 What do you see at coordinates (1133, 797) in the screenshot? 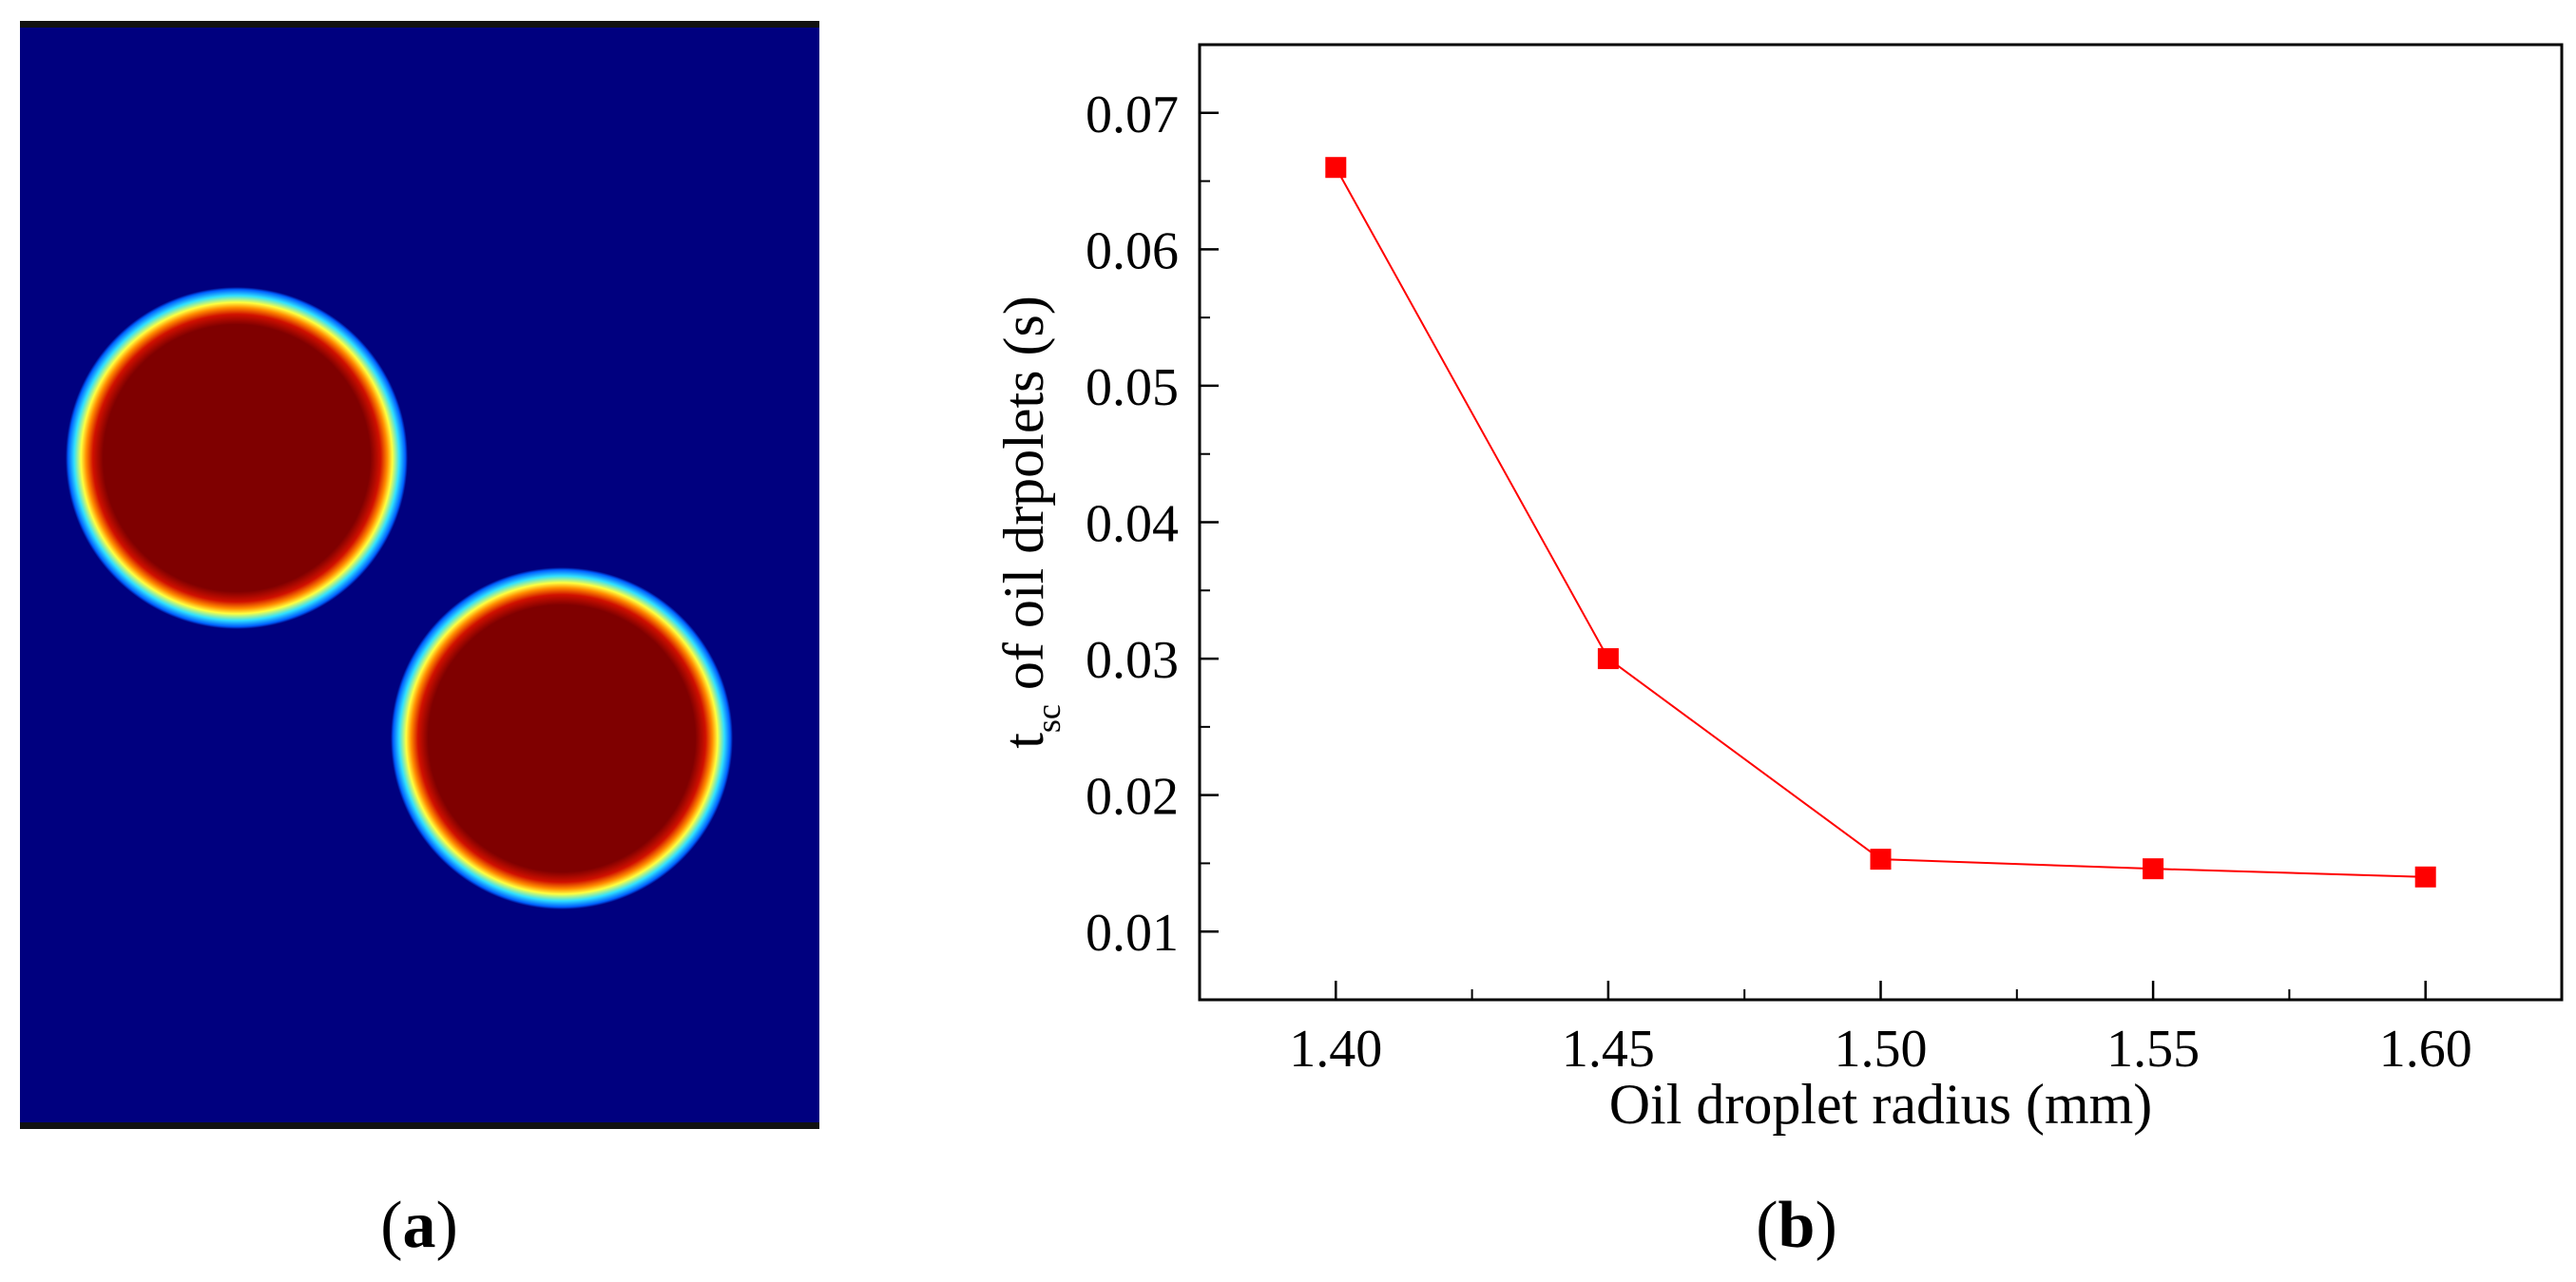
I see `y-tick-label: 0.02` at bounding box center [1133, 797].